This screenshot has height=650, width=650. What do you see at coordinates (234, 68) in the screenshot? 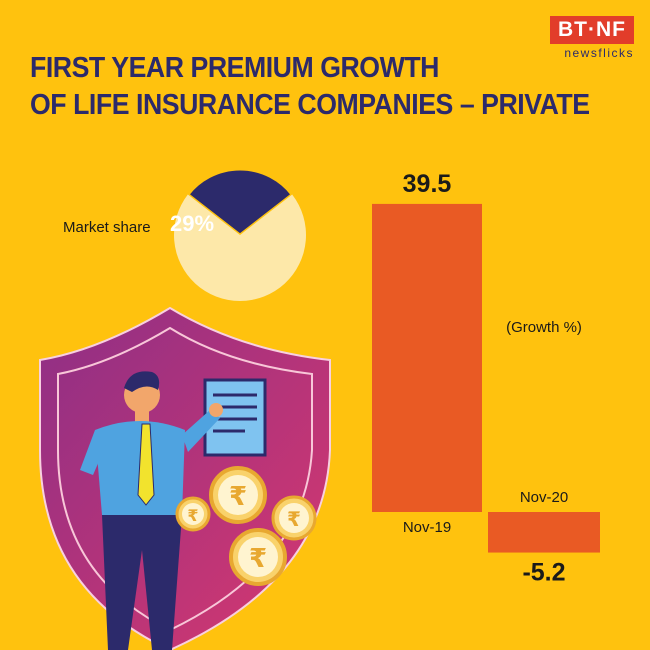
I see `title-line-1: FIRST YEAR PREMIUM GROWTH` at bounding box center [234, 68].